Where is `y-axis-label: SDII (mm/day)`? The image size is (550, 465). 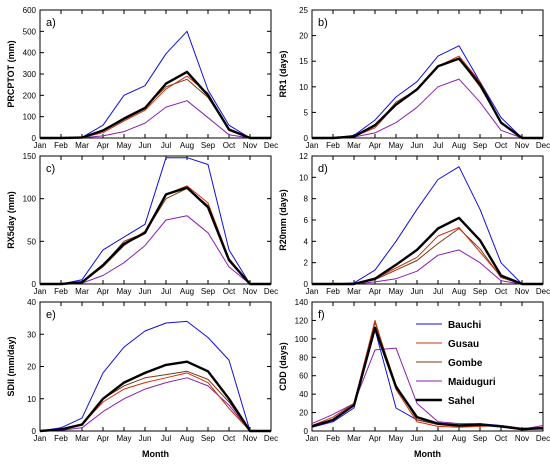
y-axis-label: SDII (mm/day) is located at coordinates (11, 366).